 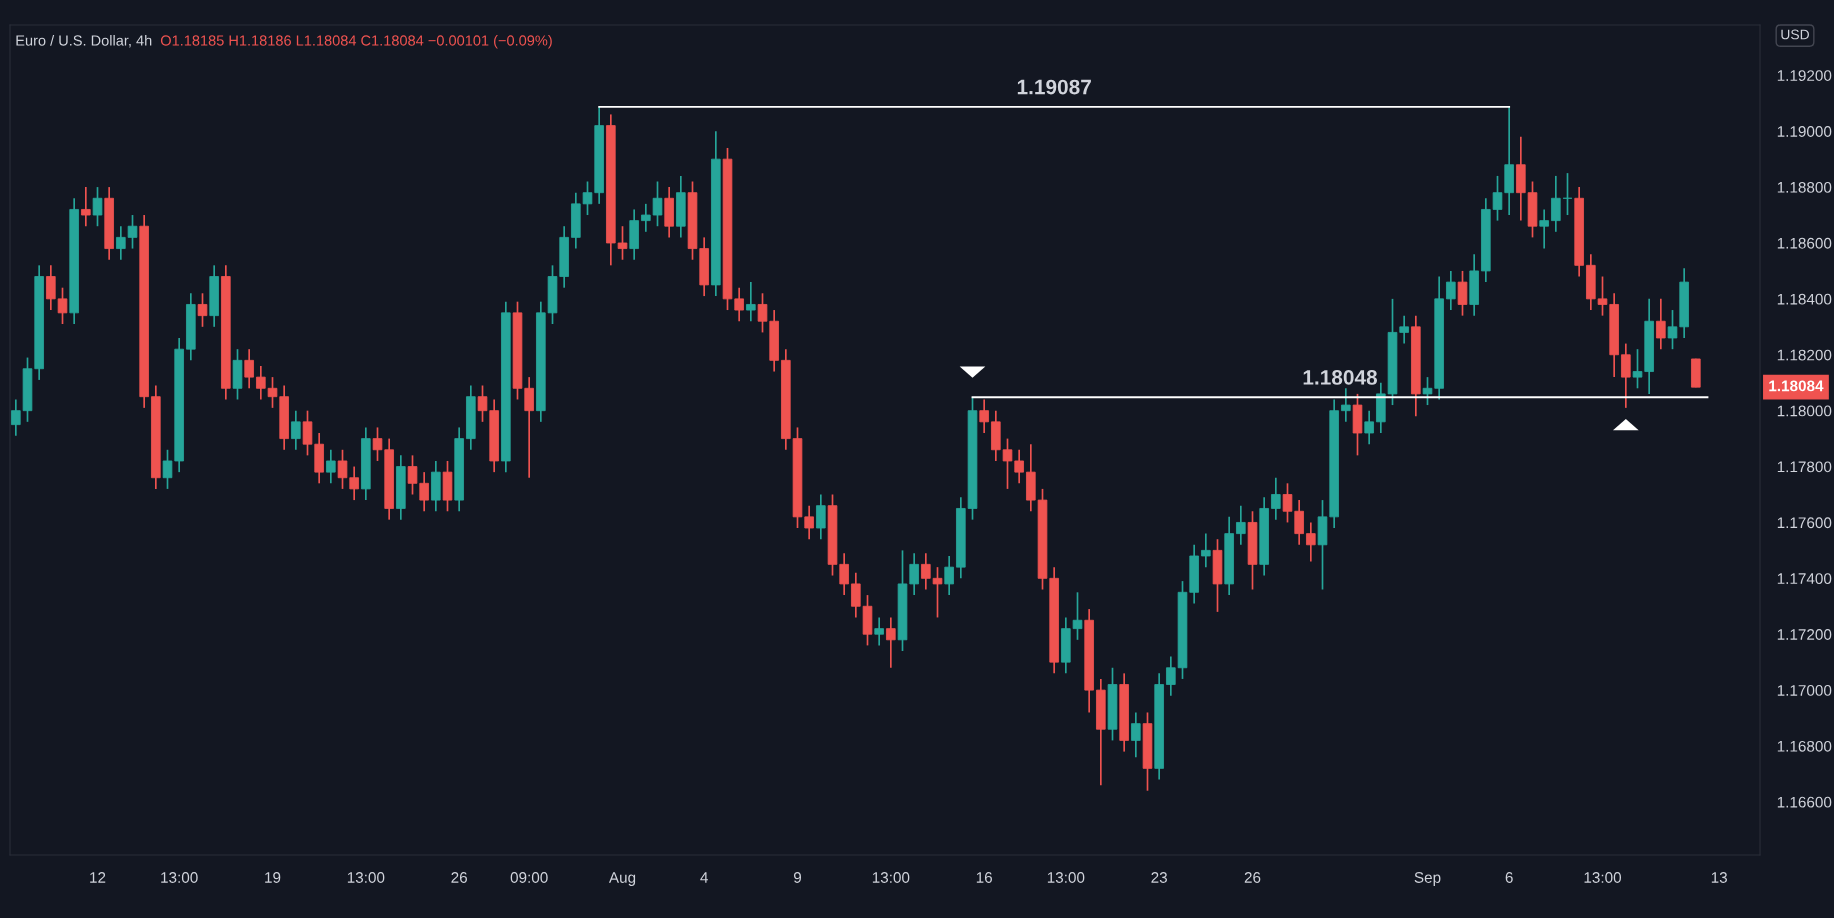 What do you see at coordinates (1804, 523) in the screenshot?
I see `y-tick-label: 1.17600` at bounding box center [1804, 523].